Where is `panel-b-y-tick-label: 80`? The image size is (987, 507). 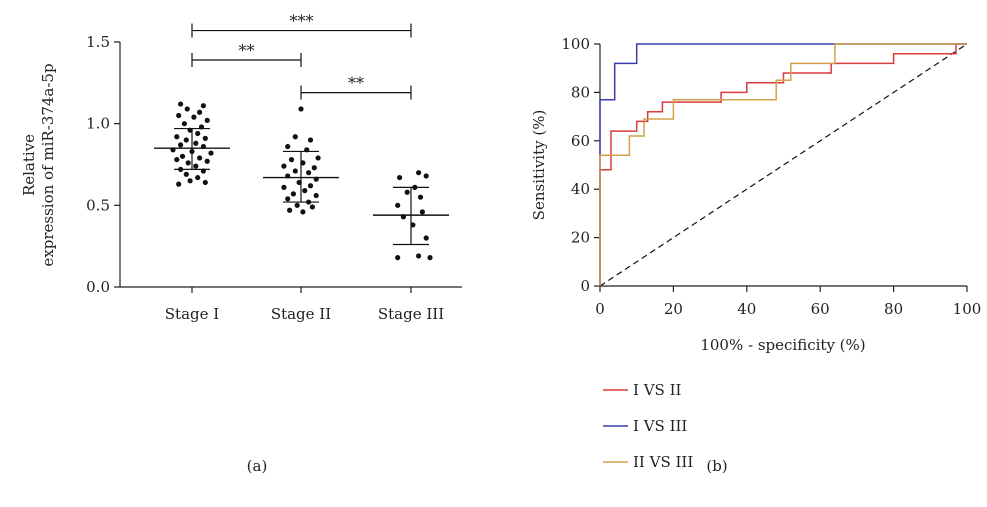
panel-b-y-tick-label: 80 is located at coordinates (580, 92).